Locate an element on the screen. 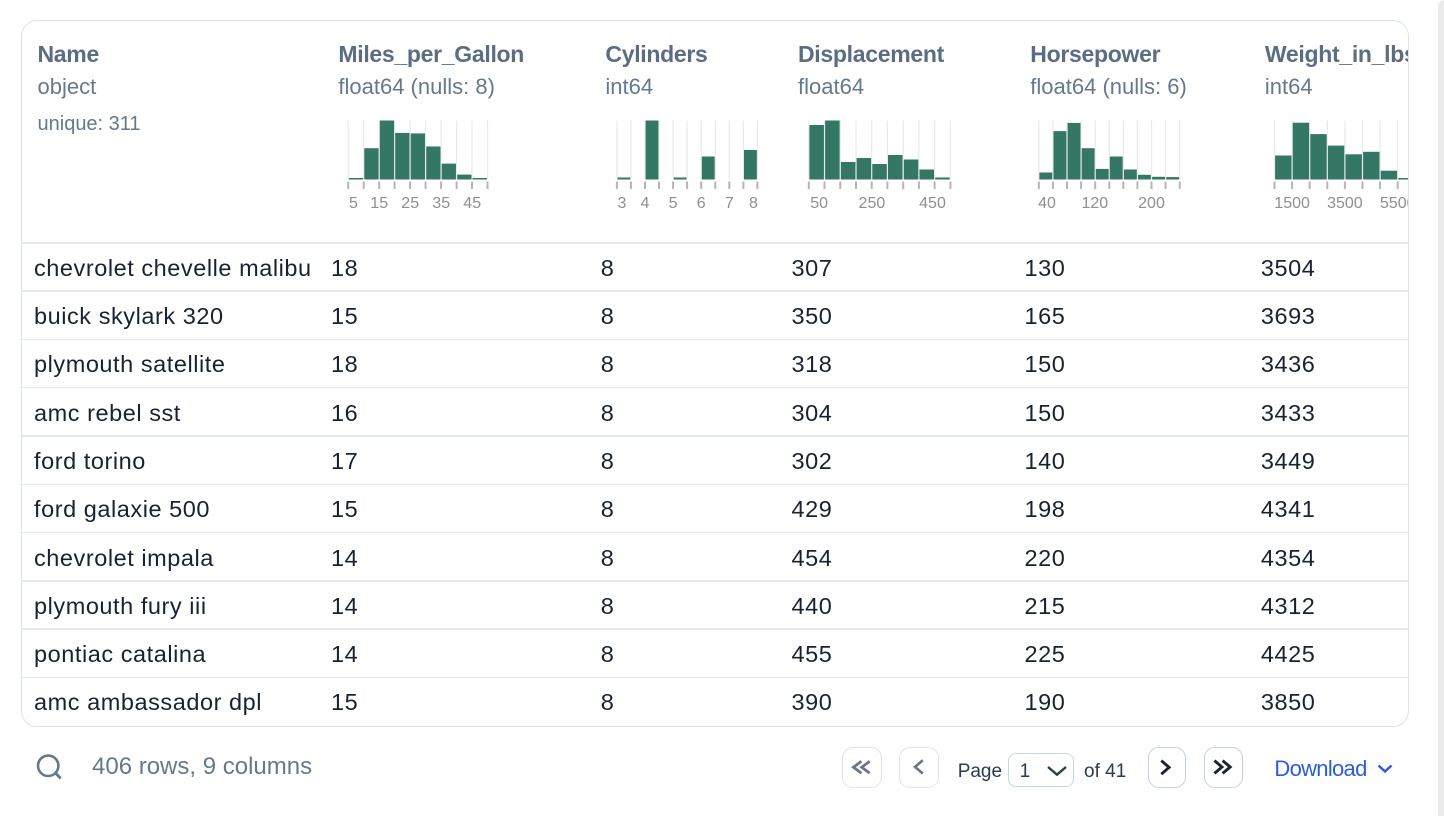 This screenshot has width=1444, height=816. svg-text: 200 is located at coordinates (1151, 203).